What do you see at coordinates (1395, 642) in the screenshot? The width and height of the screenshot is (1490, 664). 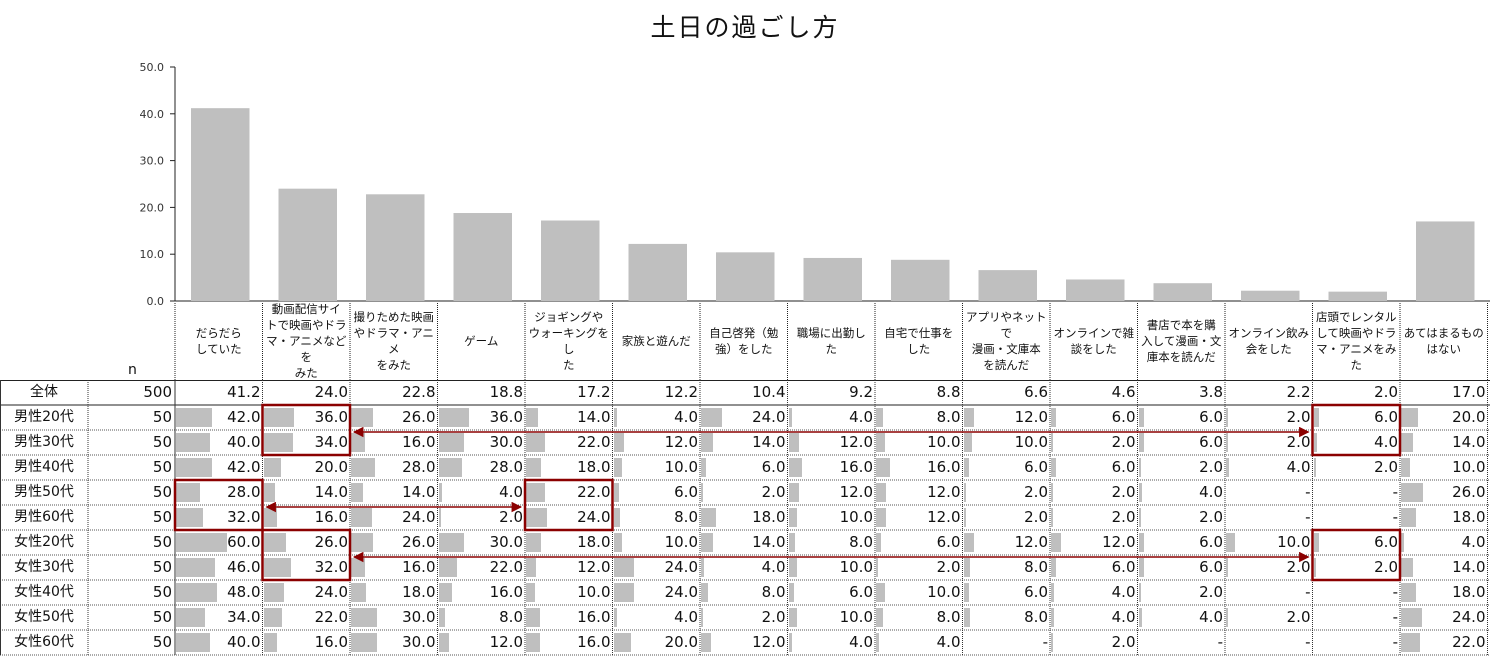 I see `value-text: -` at bounding box center [1395, 642].